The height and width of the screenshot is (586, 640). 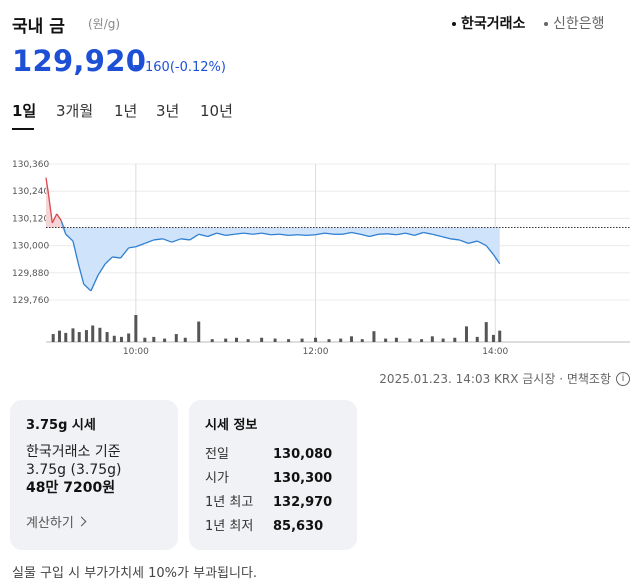 What do you see at coordinates (229, 526) in the screenshot?
I see `info-label: 1년 최저` at bounding box center [229, 526].